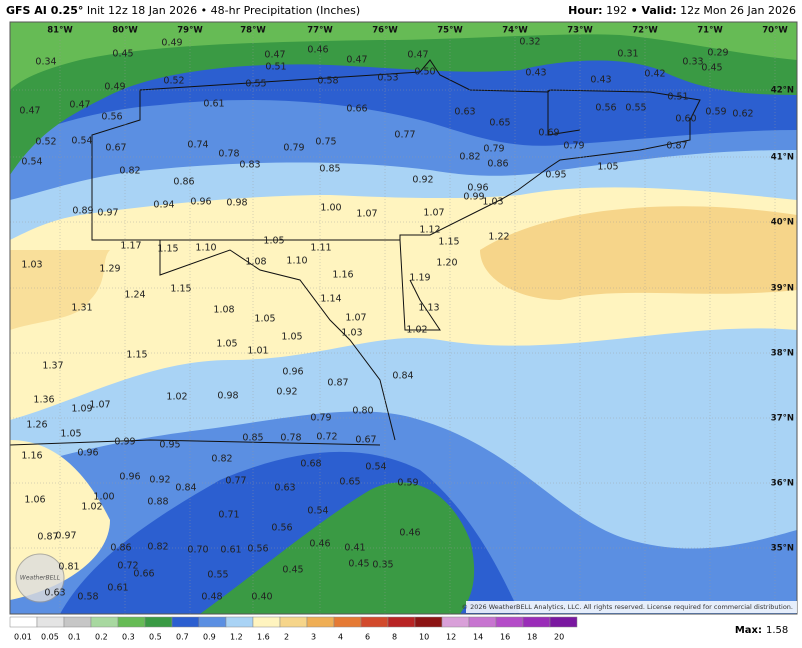 Image resolution: width=802 pixels, height=648 pixels. What do you see at coordinates (47, 537) in the screenshot?
I see `precip-label: 0.87` at bounding box center [47, 537].